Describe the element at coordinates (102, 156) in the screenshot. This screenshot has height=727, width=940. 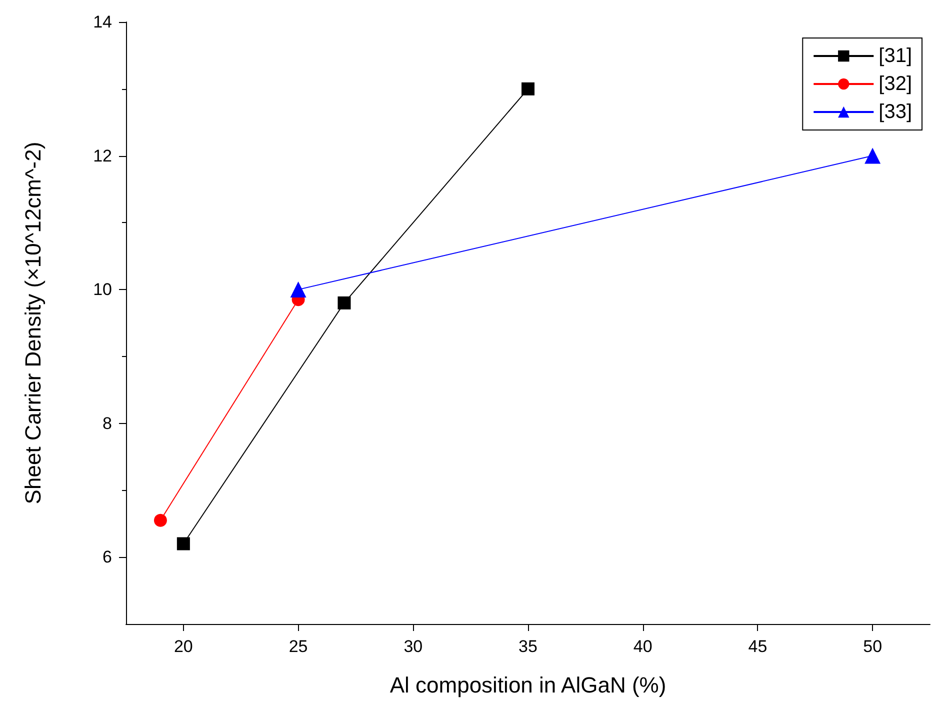
I see `y-tick-label: 12` at that location.